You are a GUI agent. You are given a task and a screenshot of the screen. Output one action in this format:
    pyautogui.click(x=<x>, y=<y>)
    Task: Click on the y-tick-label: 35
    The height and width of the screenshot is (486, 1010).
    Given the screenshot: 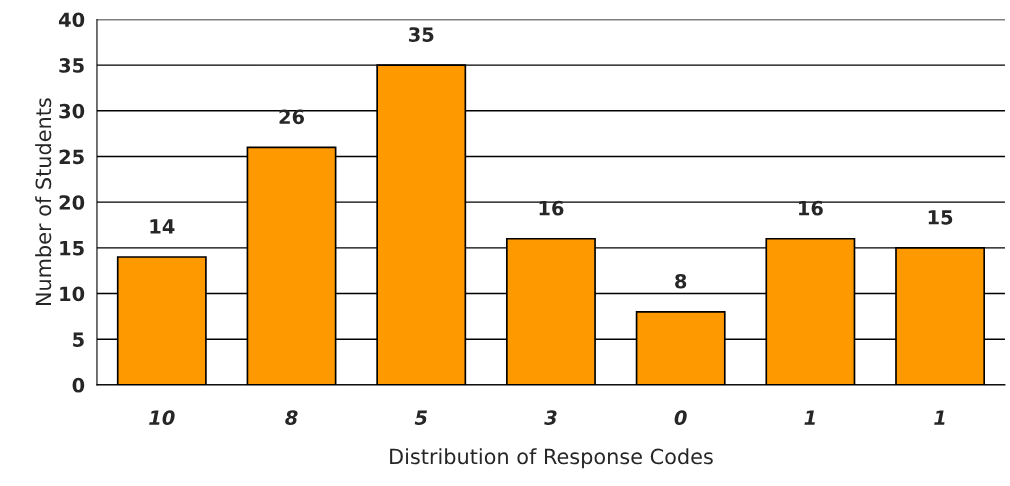 What is the action you would take?
    pyautogui.click(x=71, y=65)
    